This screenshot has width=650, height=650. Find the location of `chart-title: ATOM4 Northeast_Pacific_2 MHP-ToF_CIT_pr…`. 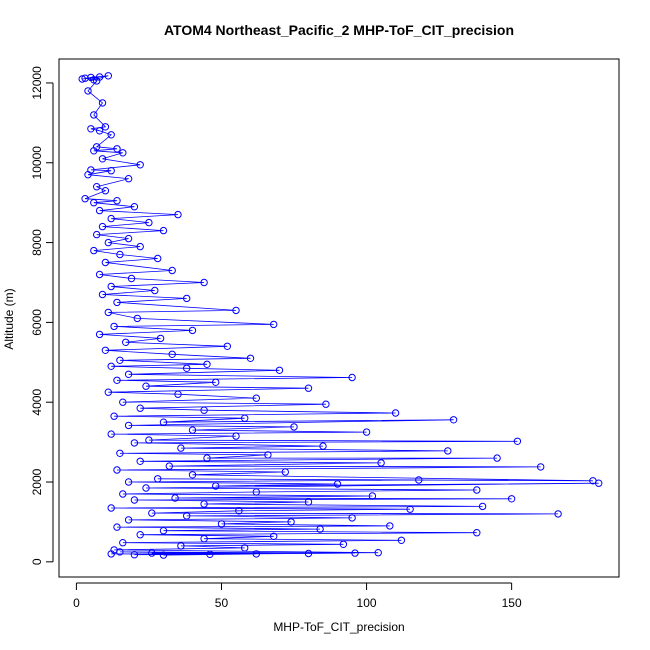

chart-title: ATOM4 Northeast_Pacific_2 MHP-ToF_CIT_pr… is located at coordinates (339, 30).